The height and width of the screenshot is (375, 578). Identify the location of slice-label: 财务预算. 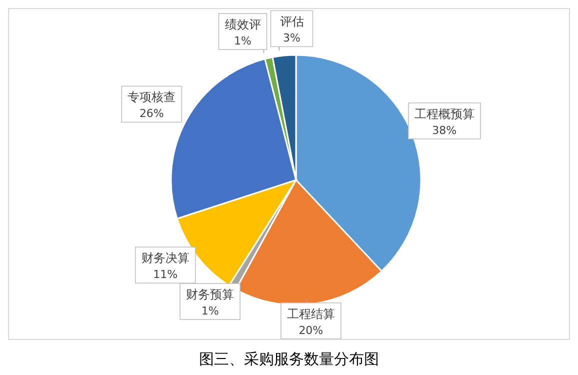
(210, 295).